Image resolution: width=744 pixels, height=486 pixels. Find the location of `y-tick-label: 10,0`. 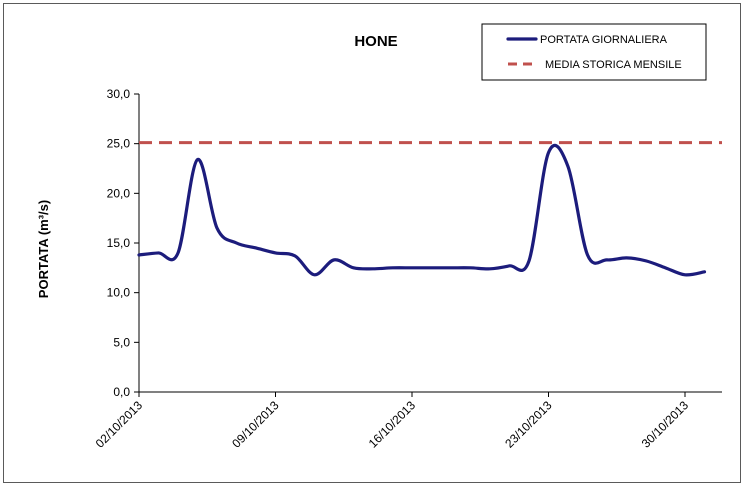

y-tick-label: 10,0 is located at coordinates (119, 293).